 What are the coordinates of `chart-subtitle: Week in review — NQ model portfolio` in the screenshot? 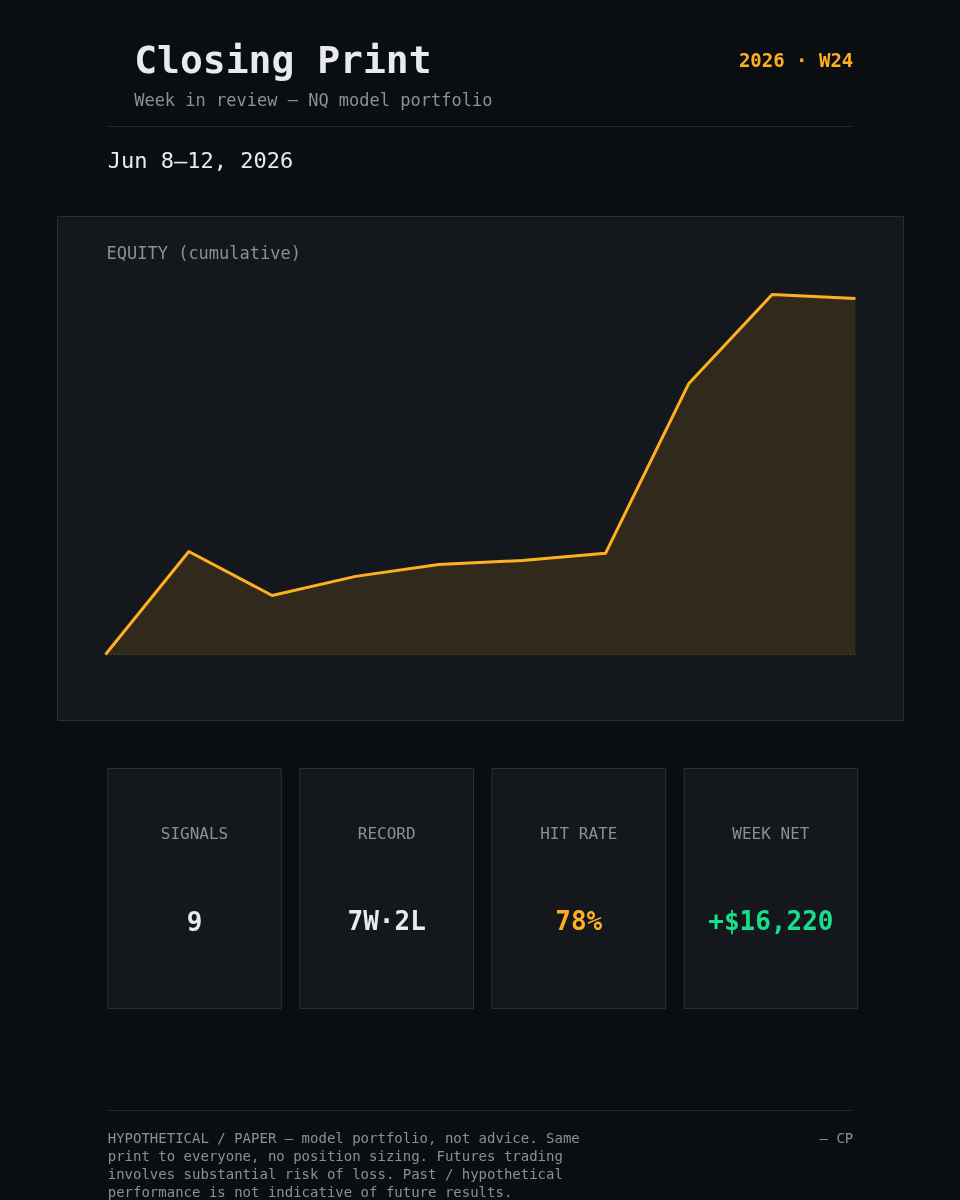 It's located at (313, 99).